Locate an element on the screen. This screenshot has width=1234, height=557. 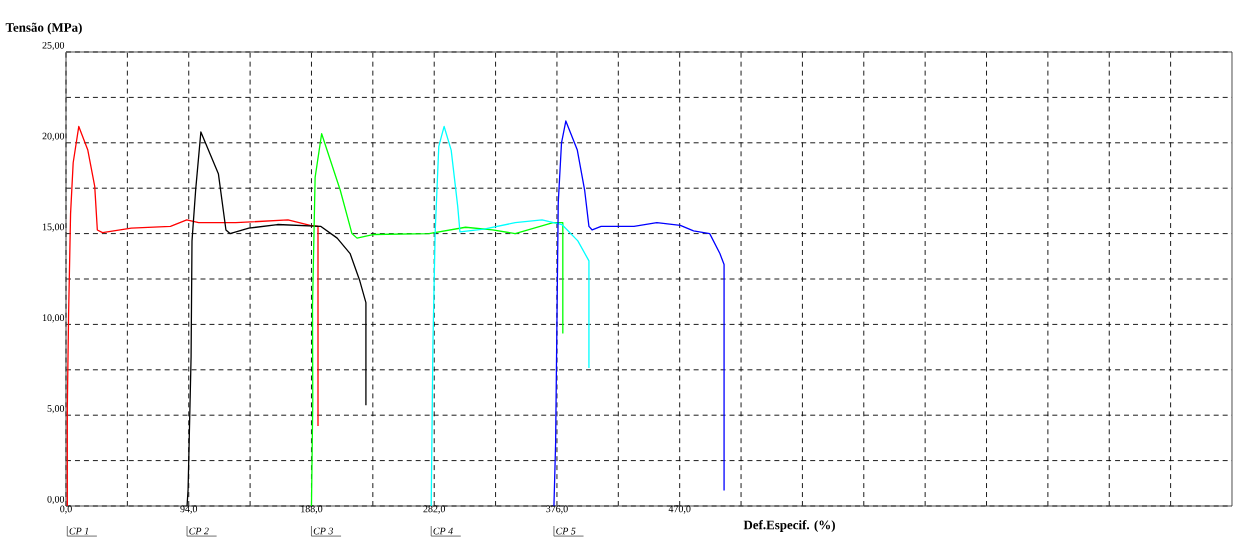
y-axis-title: Tensão (MPa) is located at coordinates (43, 28).